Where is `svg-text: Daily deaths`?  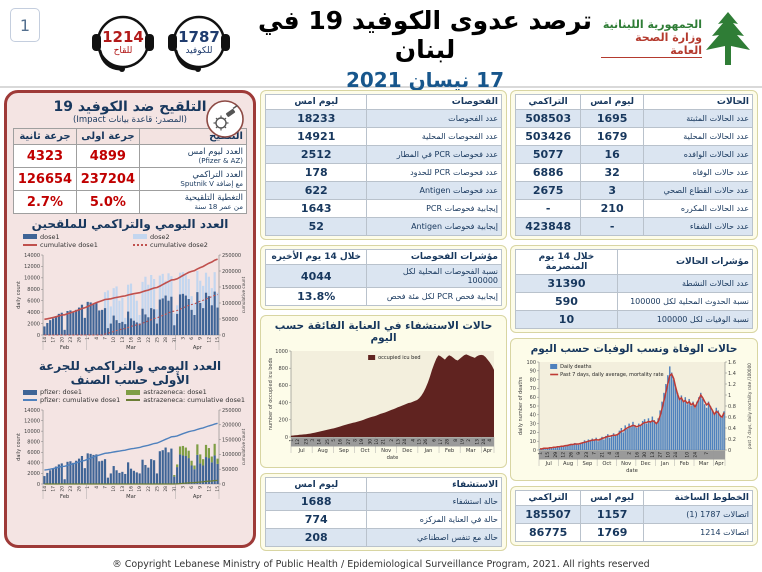 svg-text: Daily deaths is located at coordinates (576, 367).